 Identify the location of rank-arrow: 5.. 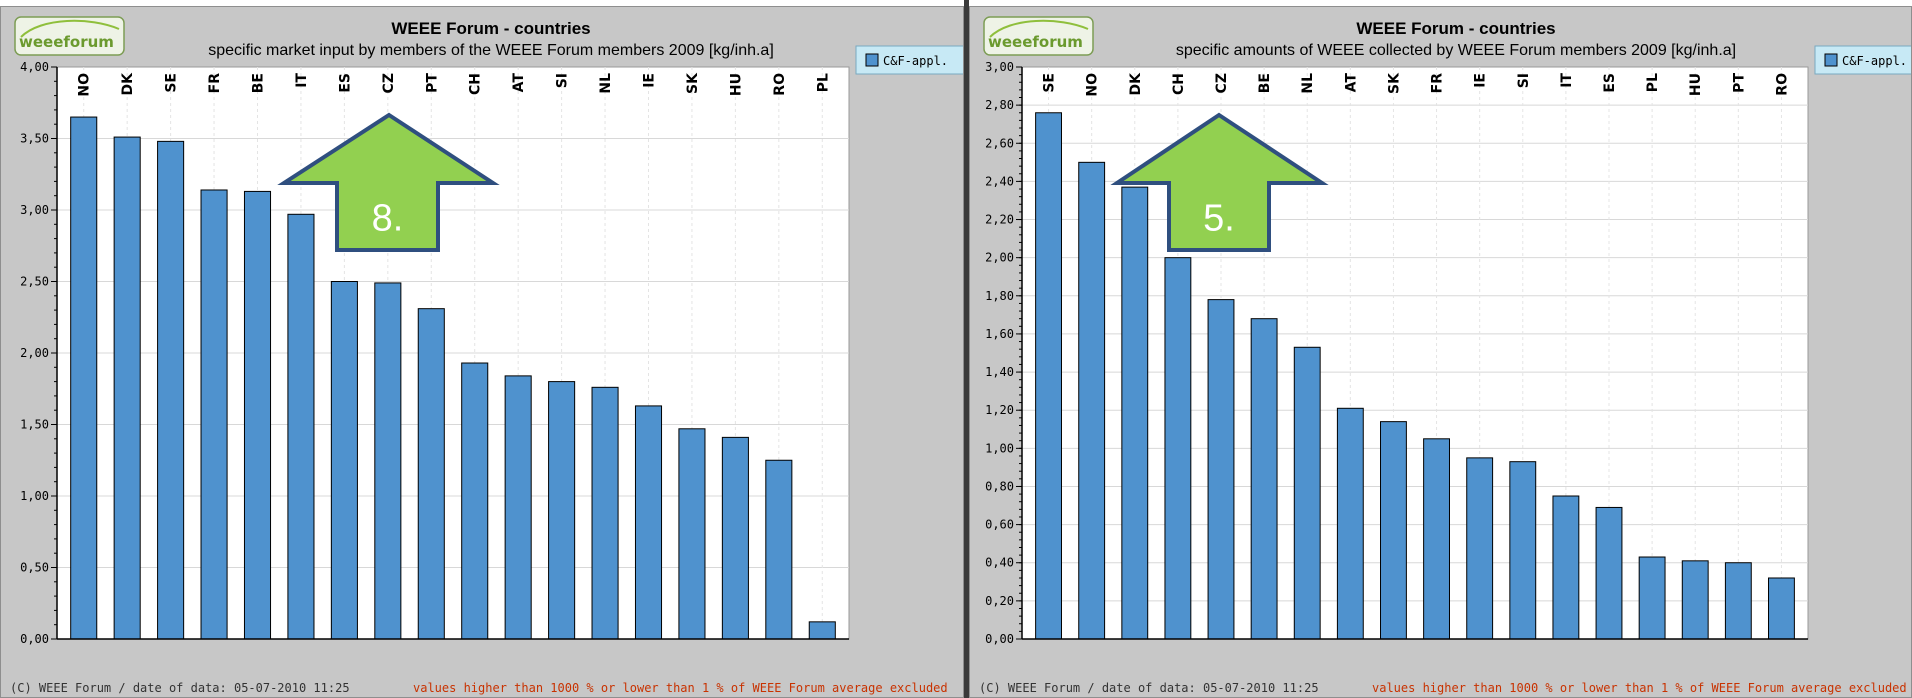
(1219, 182).